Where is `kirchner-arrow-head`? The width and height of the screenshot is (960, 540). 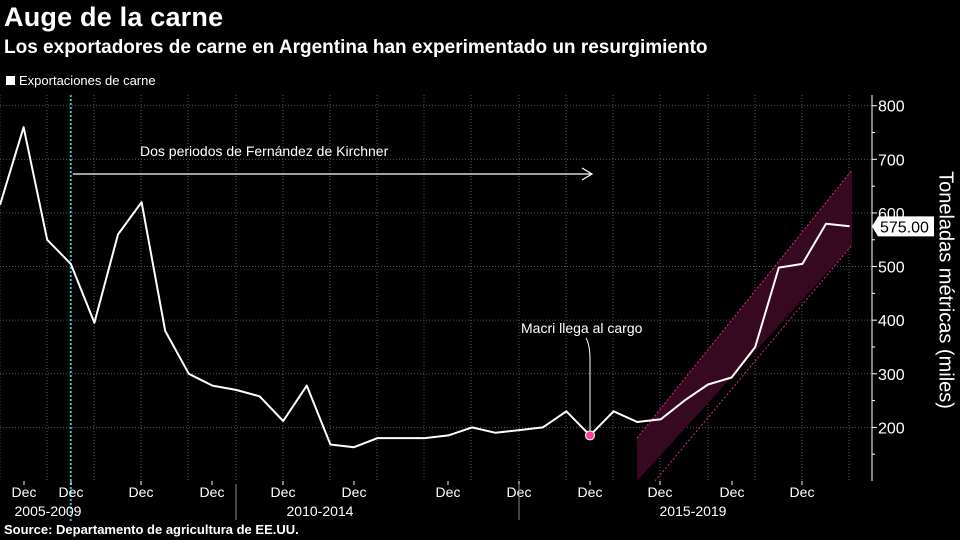
kirchner-arrow-head is located at coordinates (587, 174).